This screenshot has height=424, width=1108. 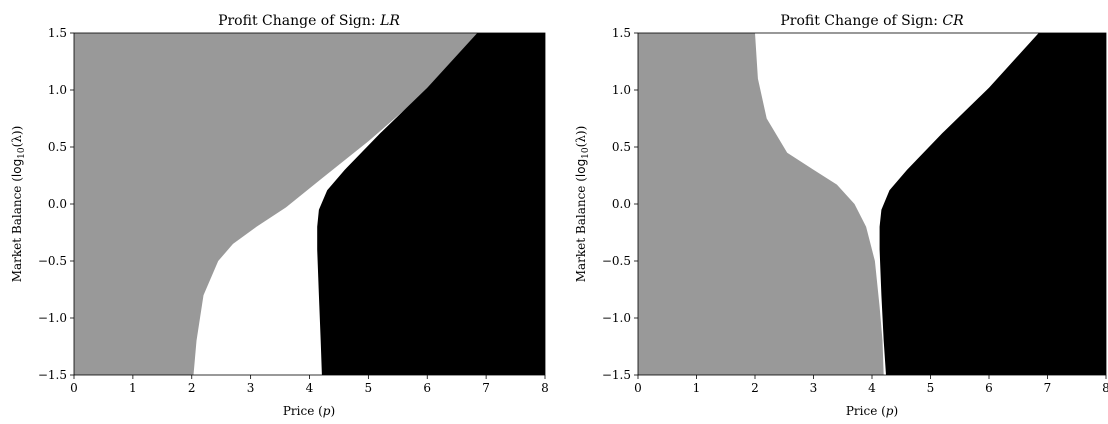 I want to click on x-ticks-lr: 0 1 2 3 4 5 6 7 8, so click(x=309, y=385).